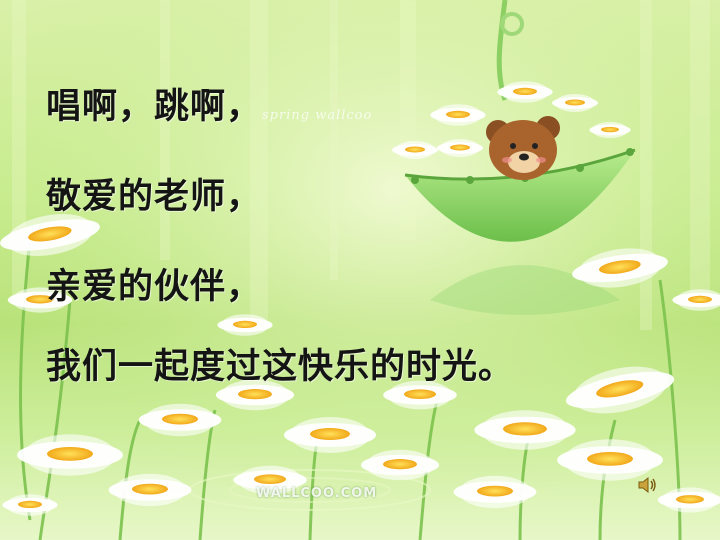 This screenshot has height=540, width=720. I want to click on spring-watermark: spring wallcoo, so click(317, 115).